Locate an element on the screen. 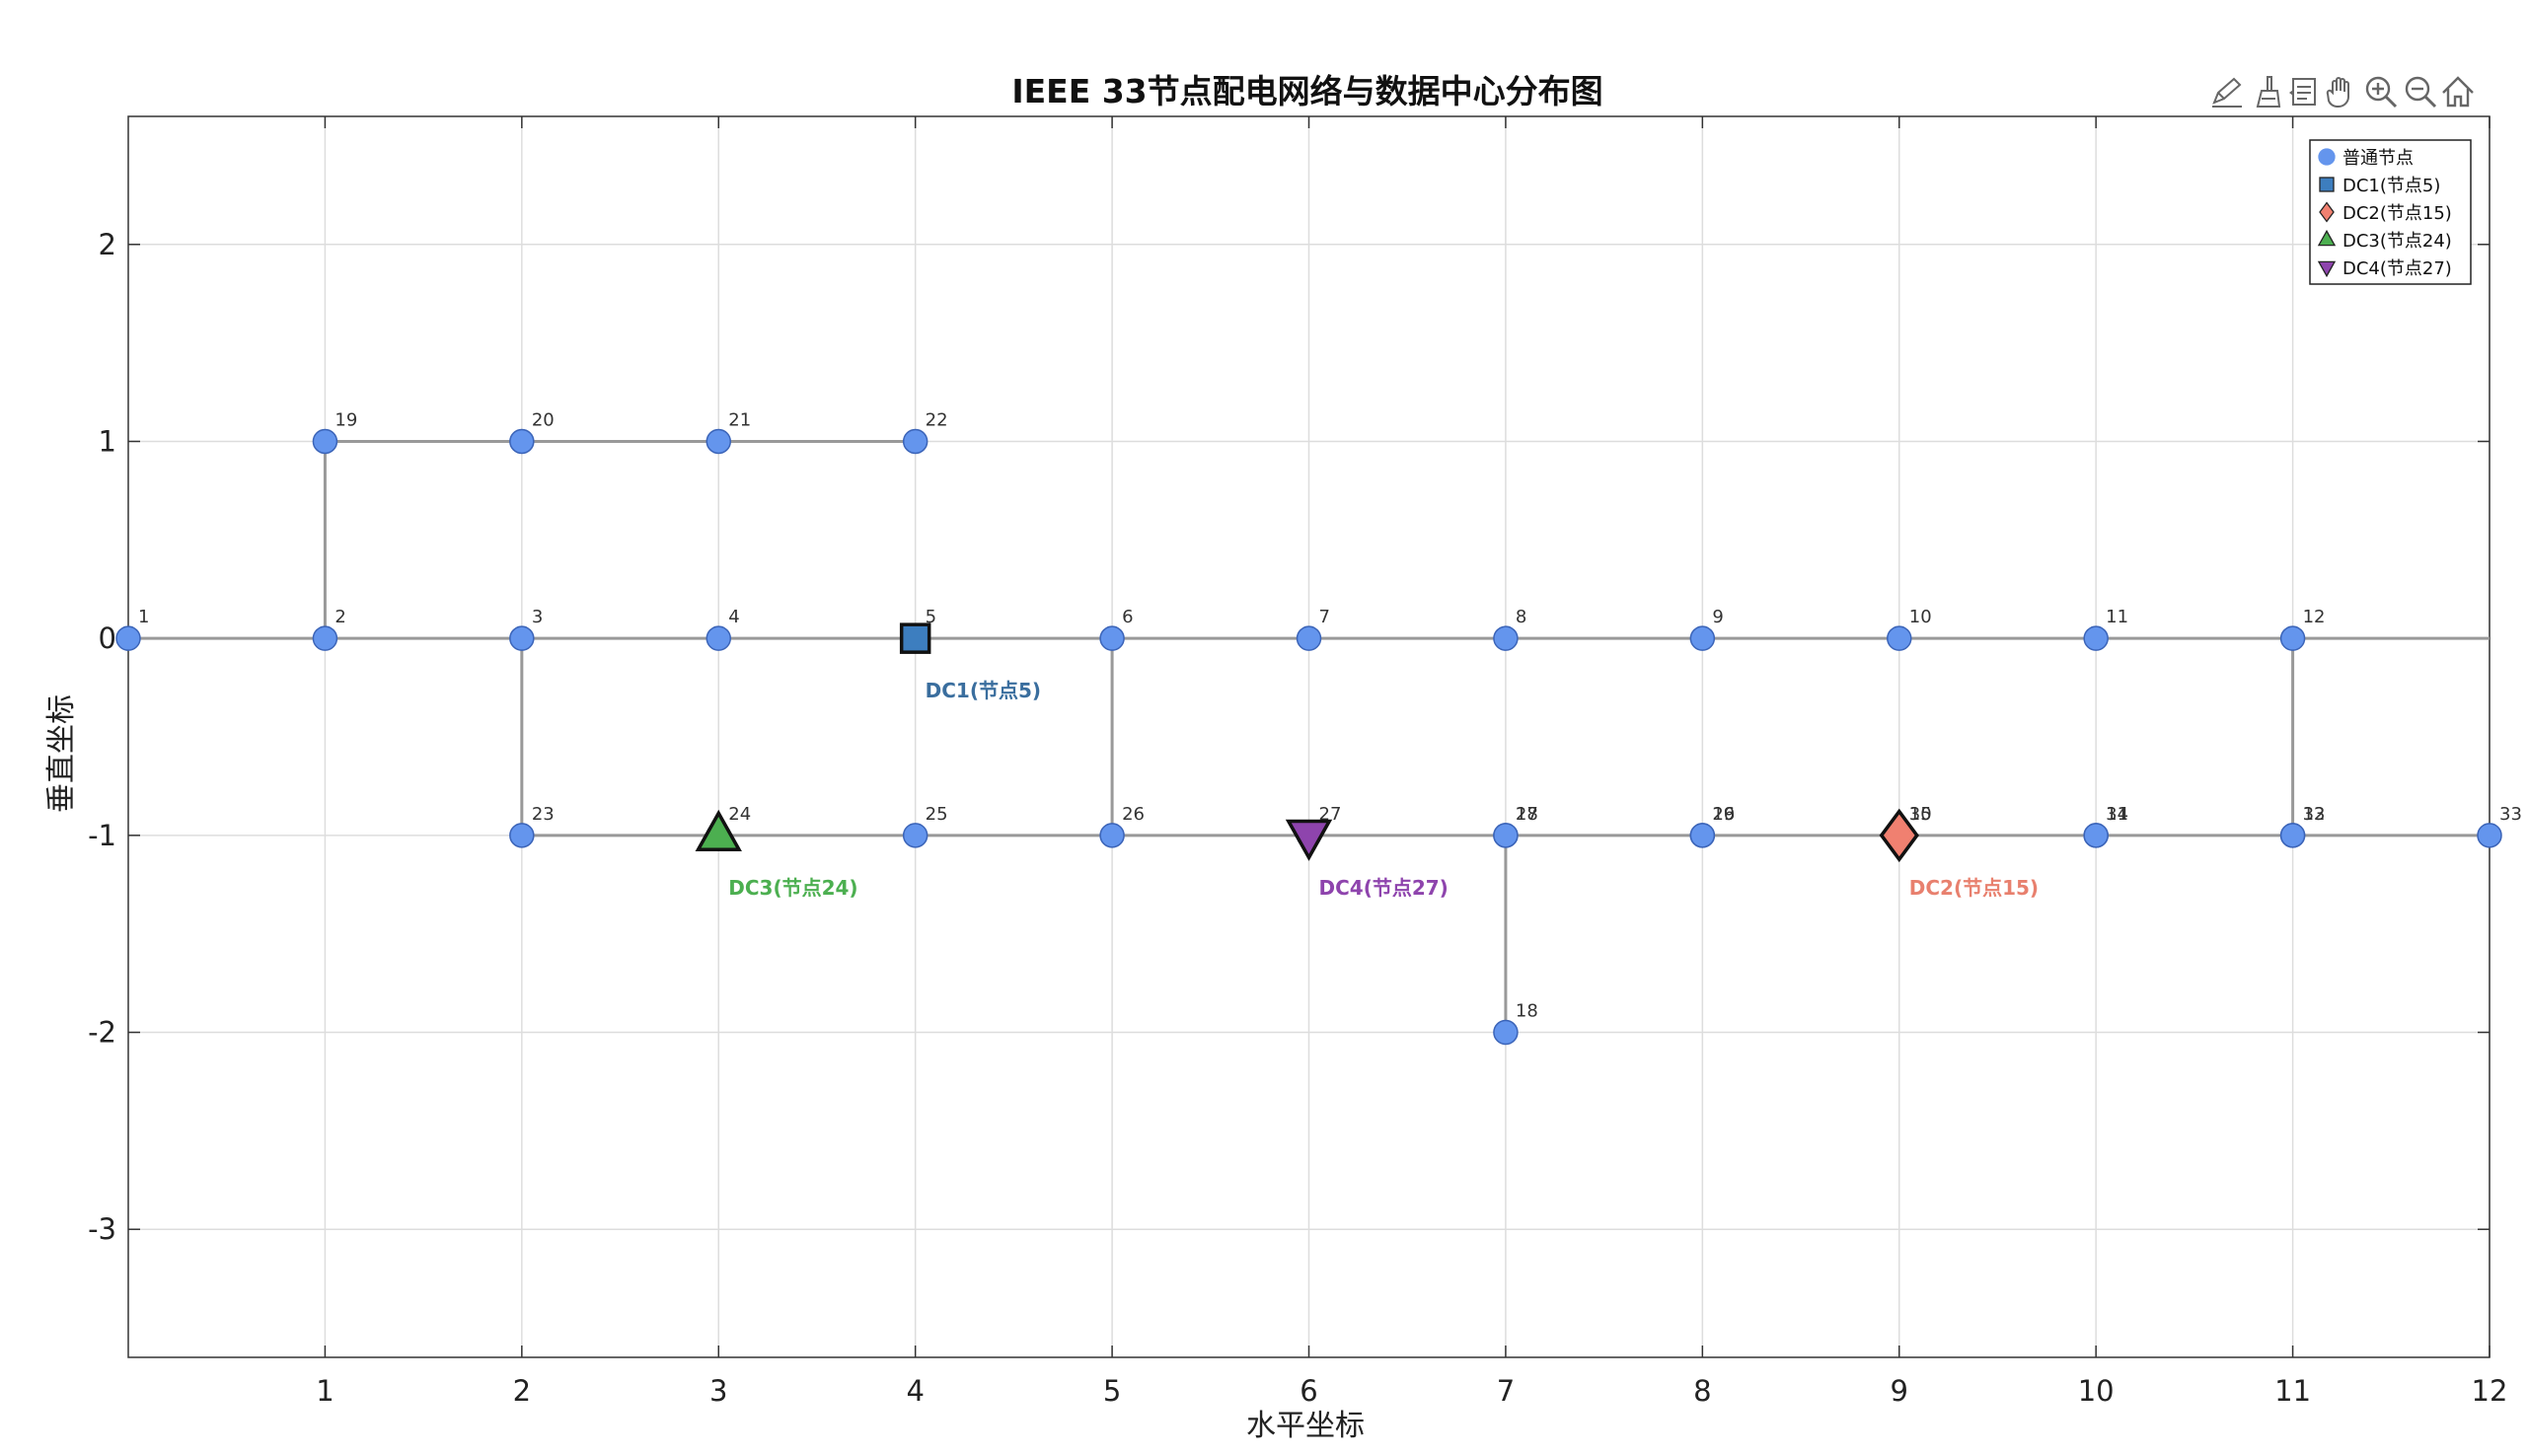  x-tick-label: 3 is located at coordinates (718, 1391).